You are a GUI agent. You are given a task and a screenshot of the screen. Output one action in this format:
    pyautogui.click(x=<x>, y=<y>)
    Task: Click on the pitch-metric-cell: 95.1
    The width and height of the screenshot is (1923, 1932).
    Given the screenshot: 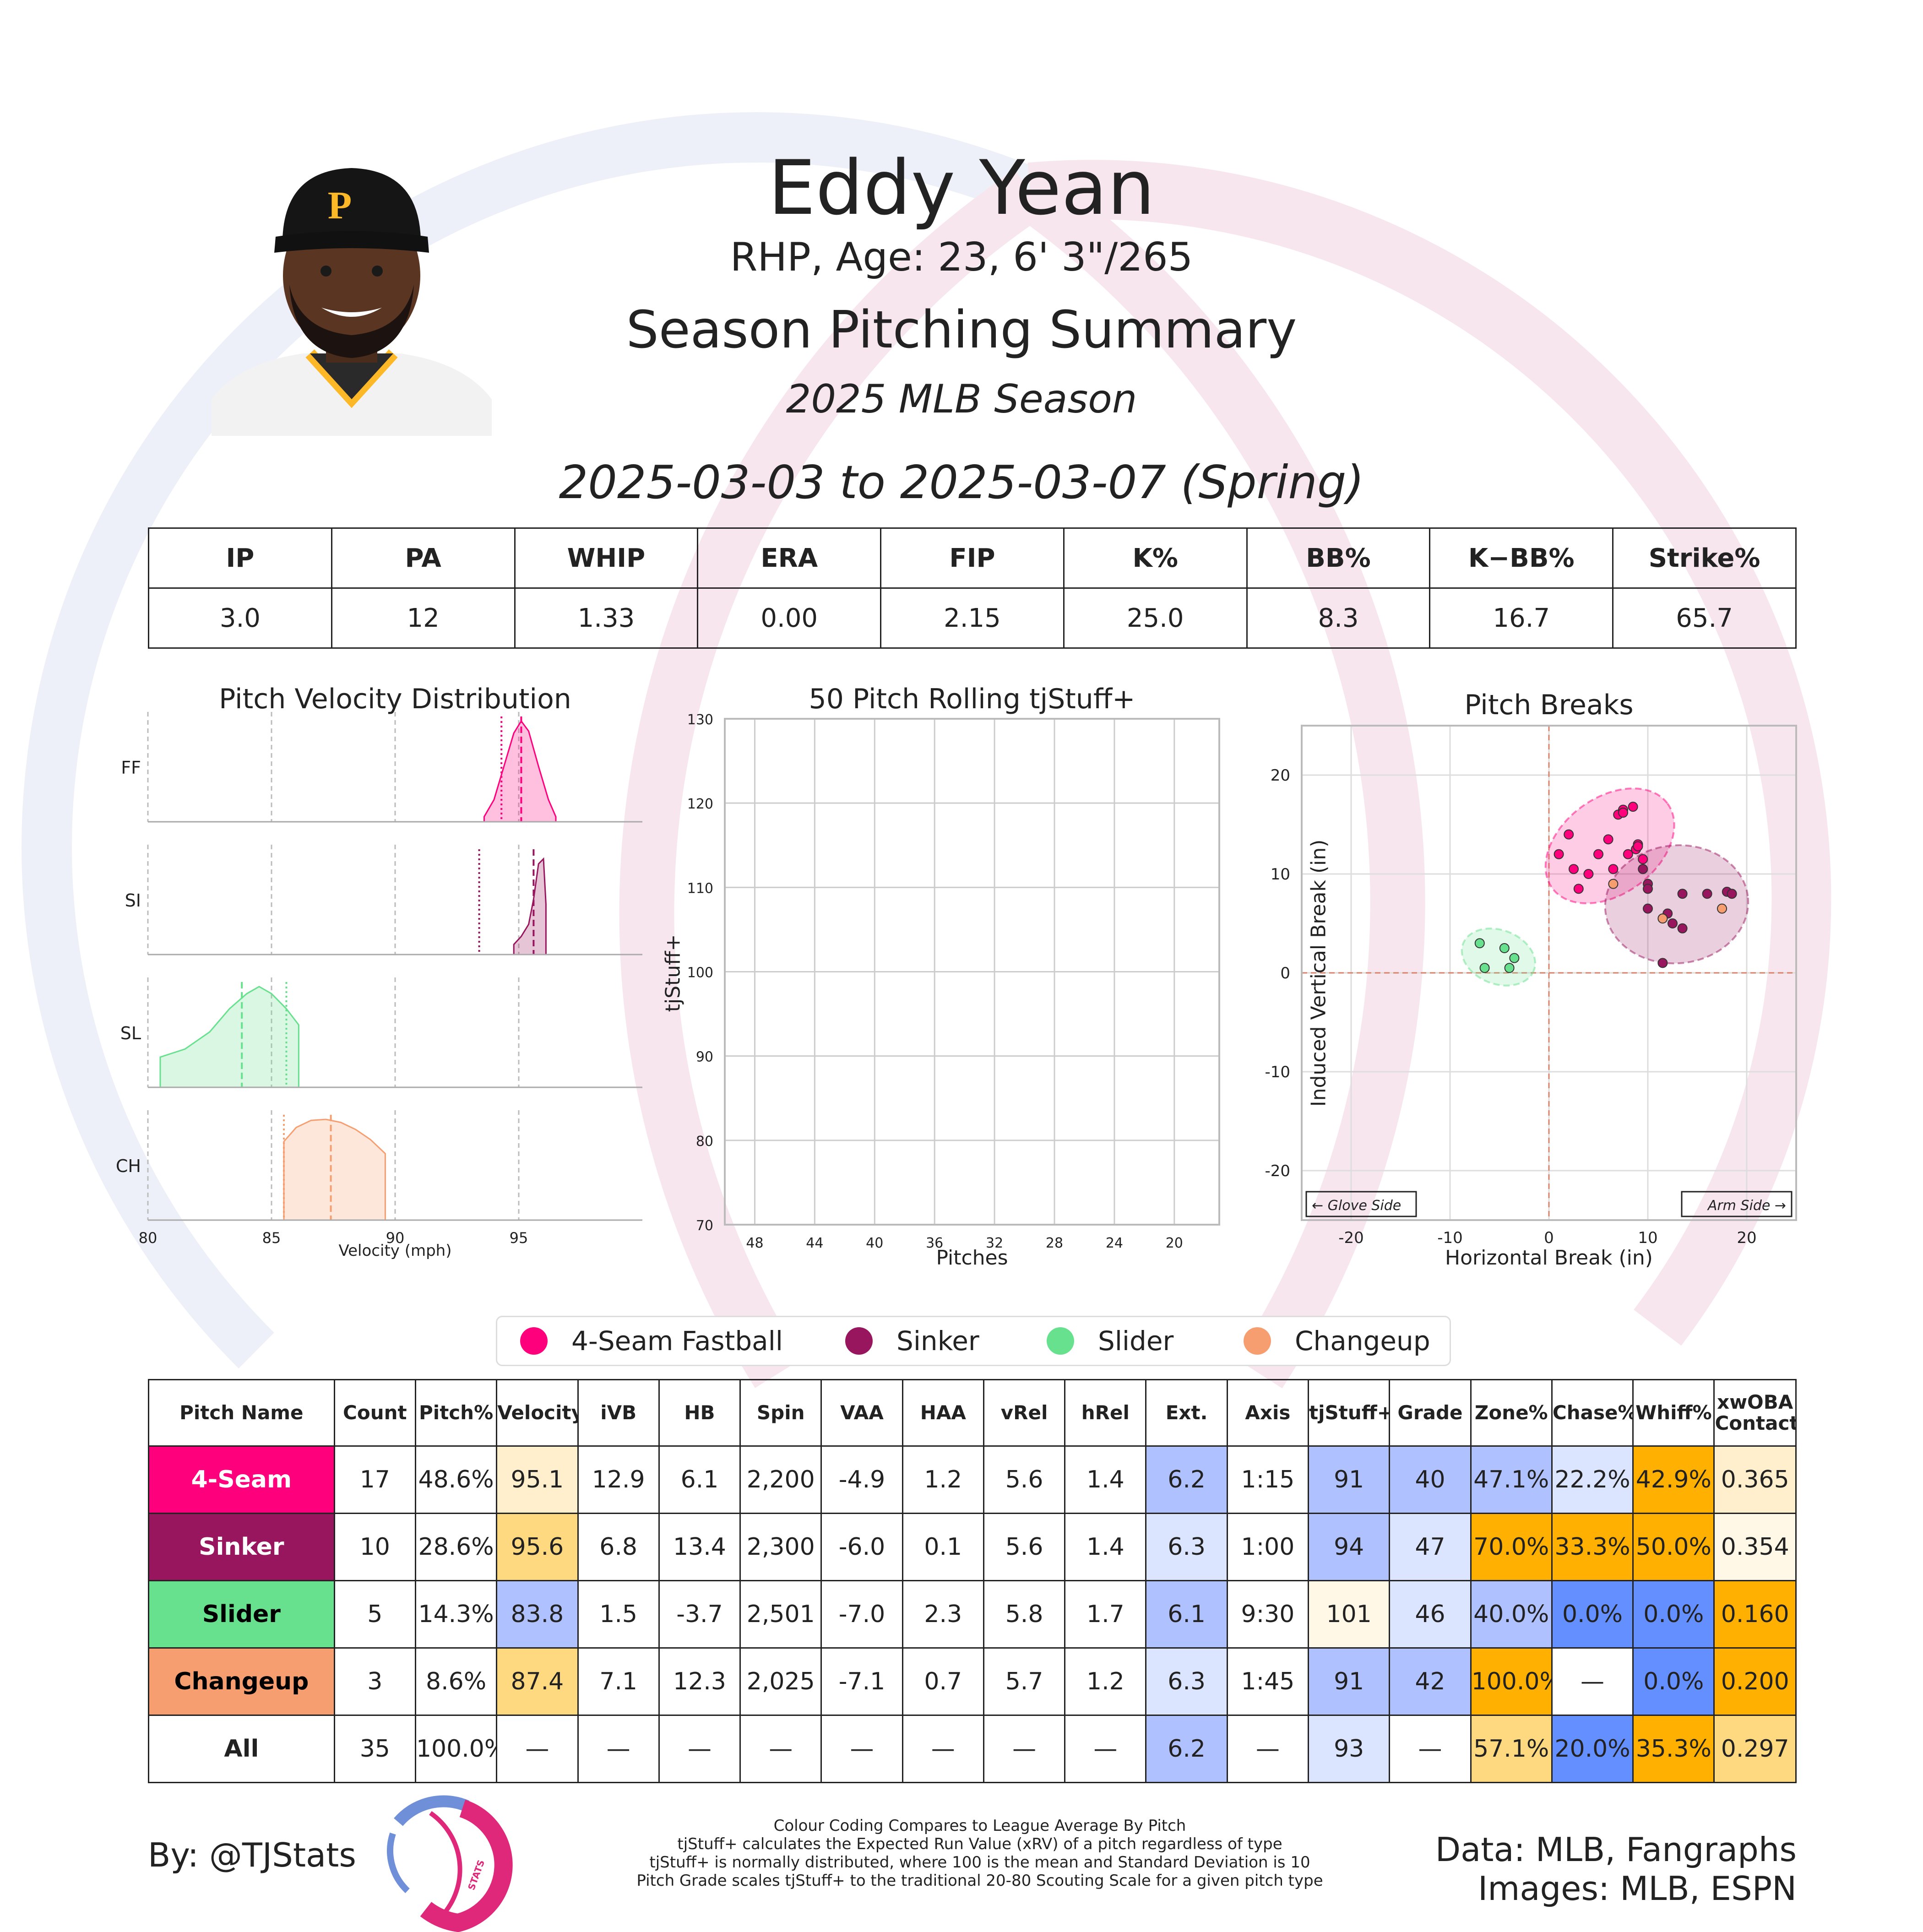 What is the action you would take?
    pyautogui.click(x=537, y=1479)
    